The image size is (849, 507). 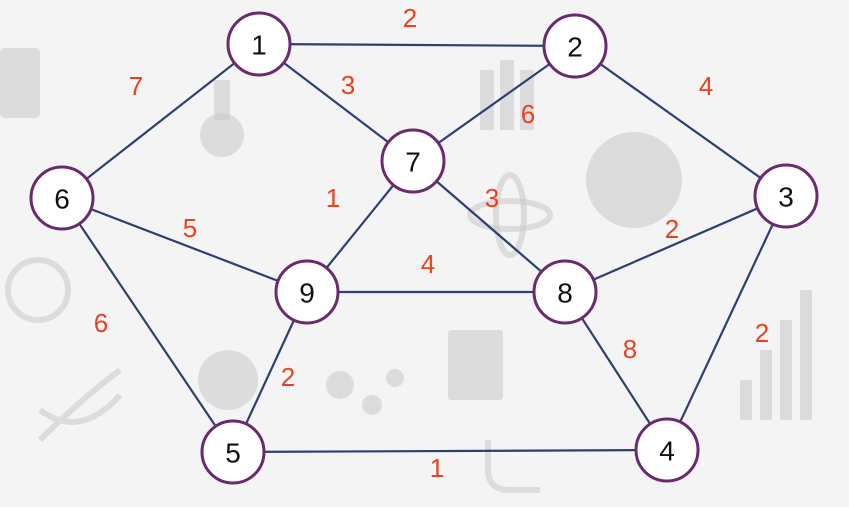 I want to click on edge-weight-5-4: 1, so click(x=437, y=468).